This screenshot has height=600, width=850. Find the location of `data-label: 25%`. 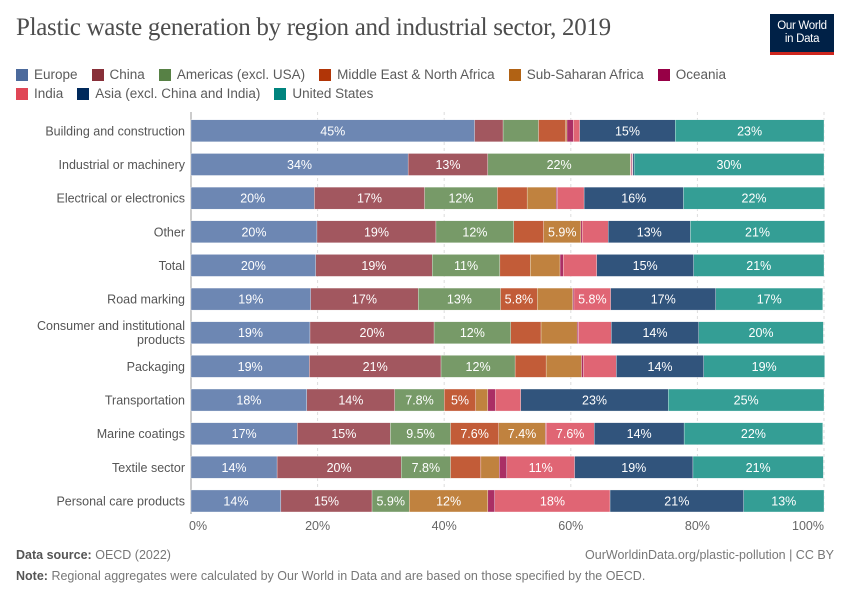

data-label: 25% is located at coordinates (746, 401).